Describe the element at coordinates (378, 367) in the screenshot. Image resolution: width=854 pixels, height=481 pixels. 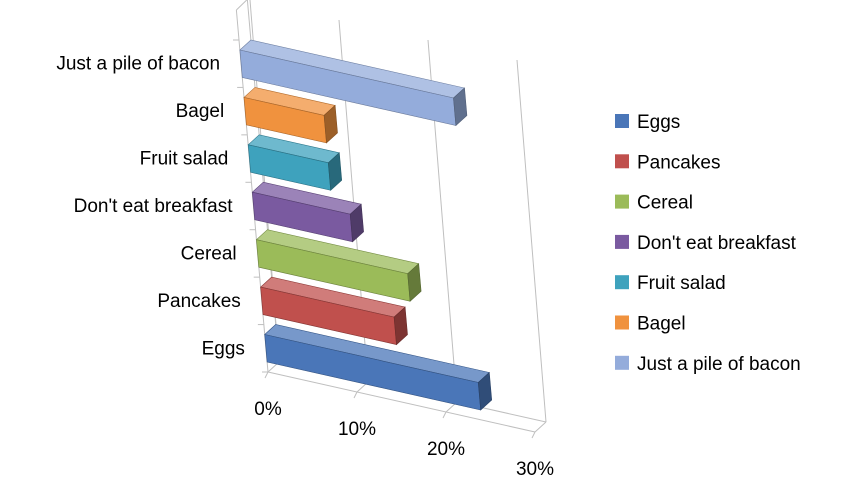
I see `bar-eggs` at that location.